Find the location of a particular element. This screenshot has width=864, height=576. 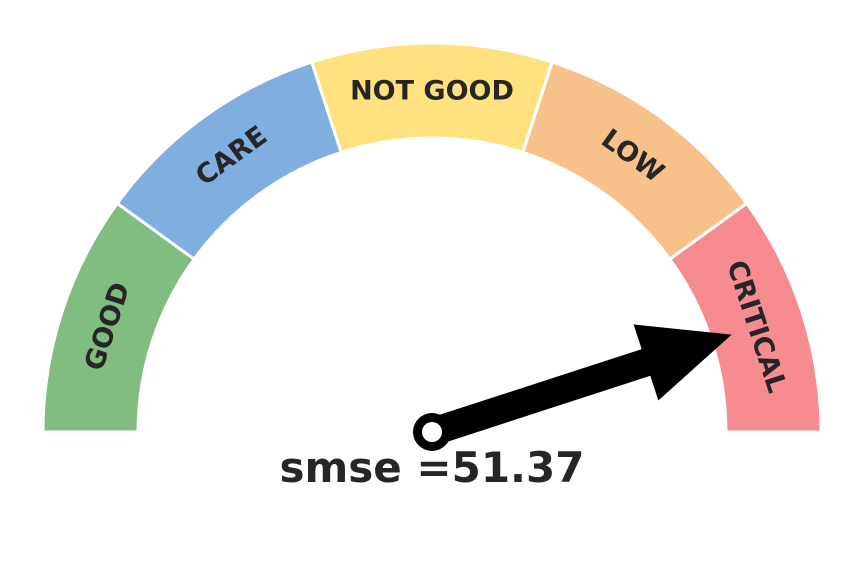

gauge-segment-critical is located at coordinates (745, 317).